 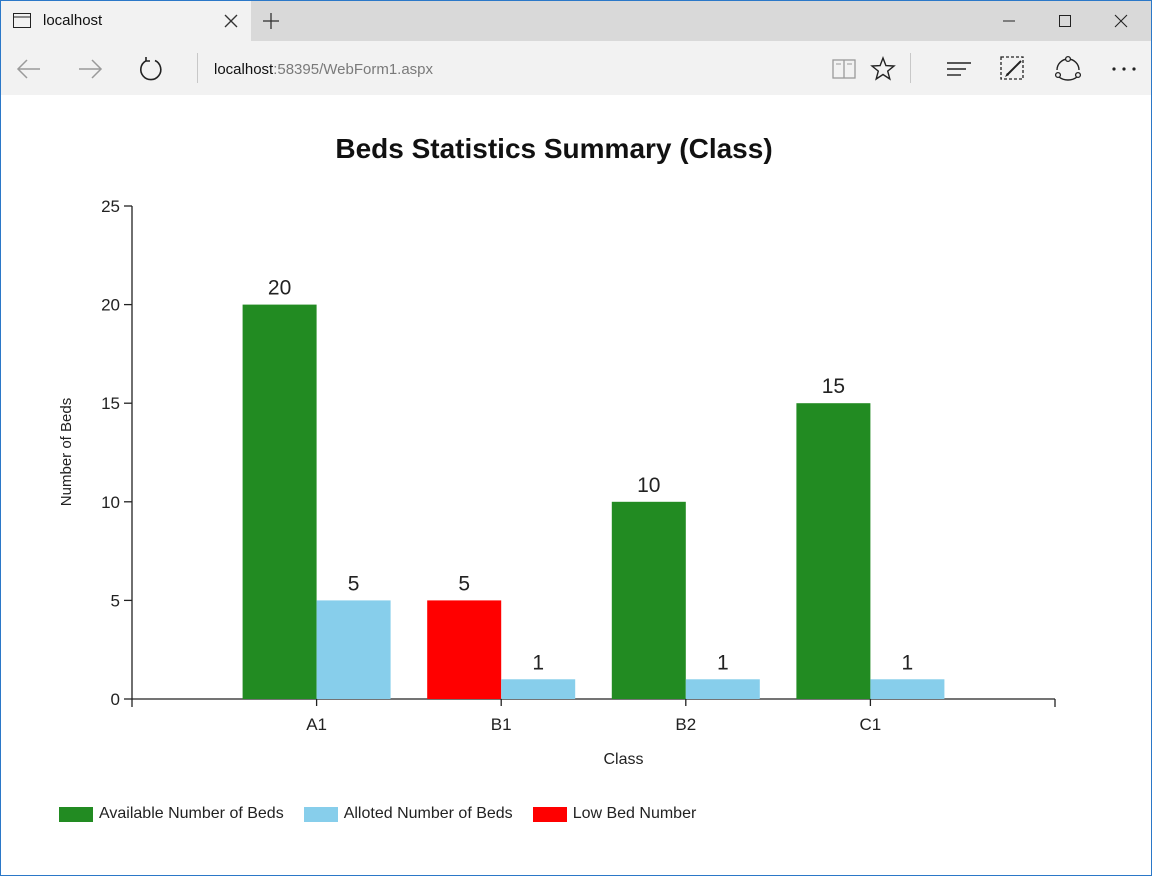 I want to click on share-icon, so click(x=1068, y=69).